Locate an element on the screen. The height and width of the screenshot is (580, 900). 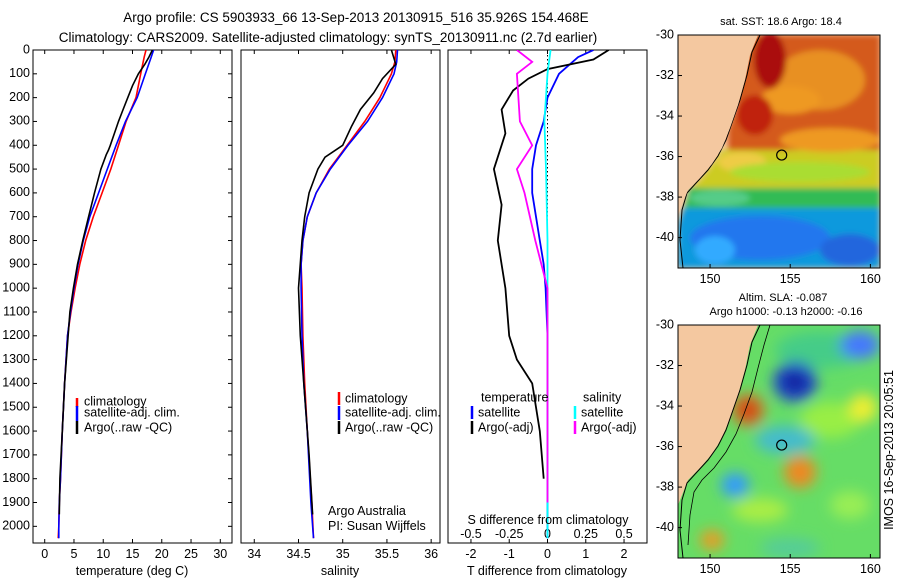
map-x-tick-label: 155 is located at coordinates (790, 569).